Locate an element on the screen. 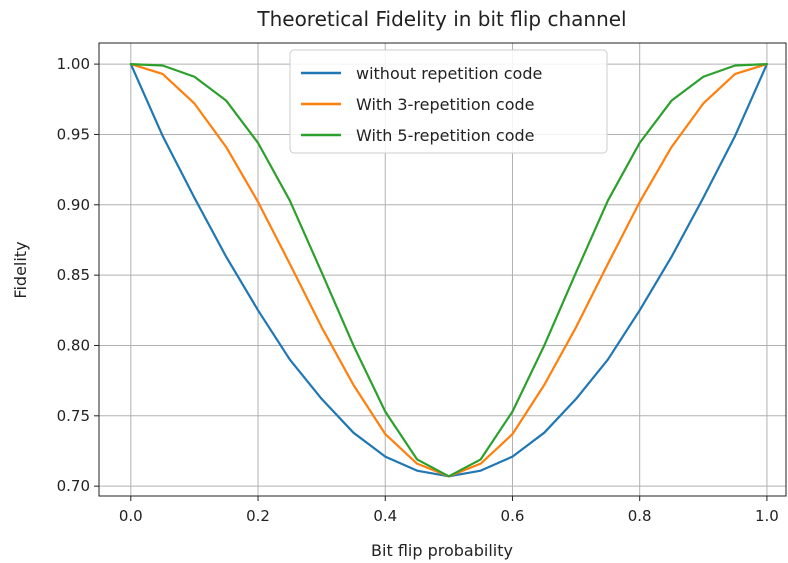 The image size is (788, 563). x-tick-label: 0.0 is located at coordinates (131, 516).